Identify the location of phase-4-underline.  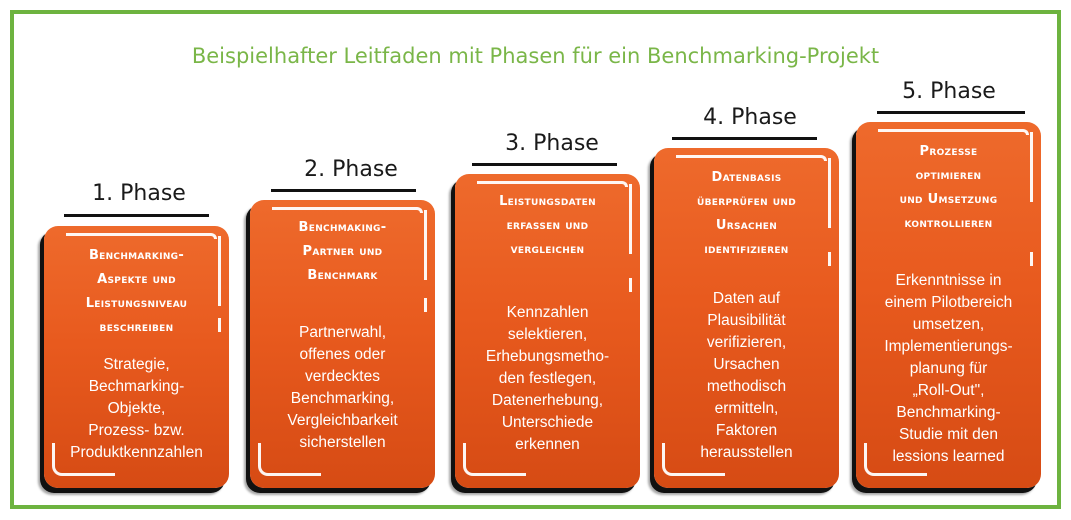
(744, 138).